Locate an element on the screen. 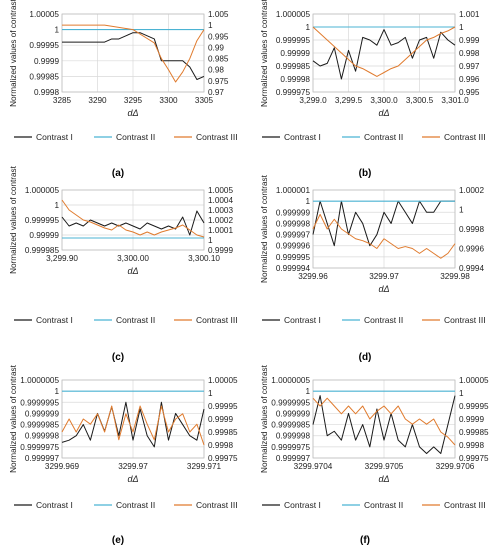 This screenshot has height=550, width=490. x-tick: 3300 is located at coordinates (168, 100).